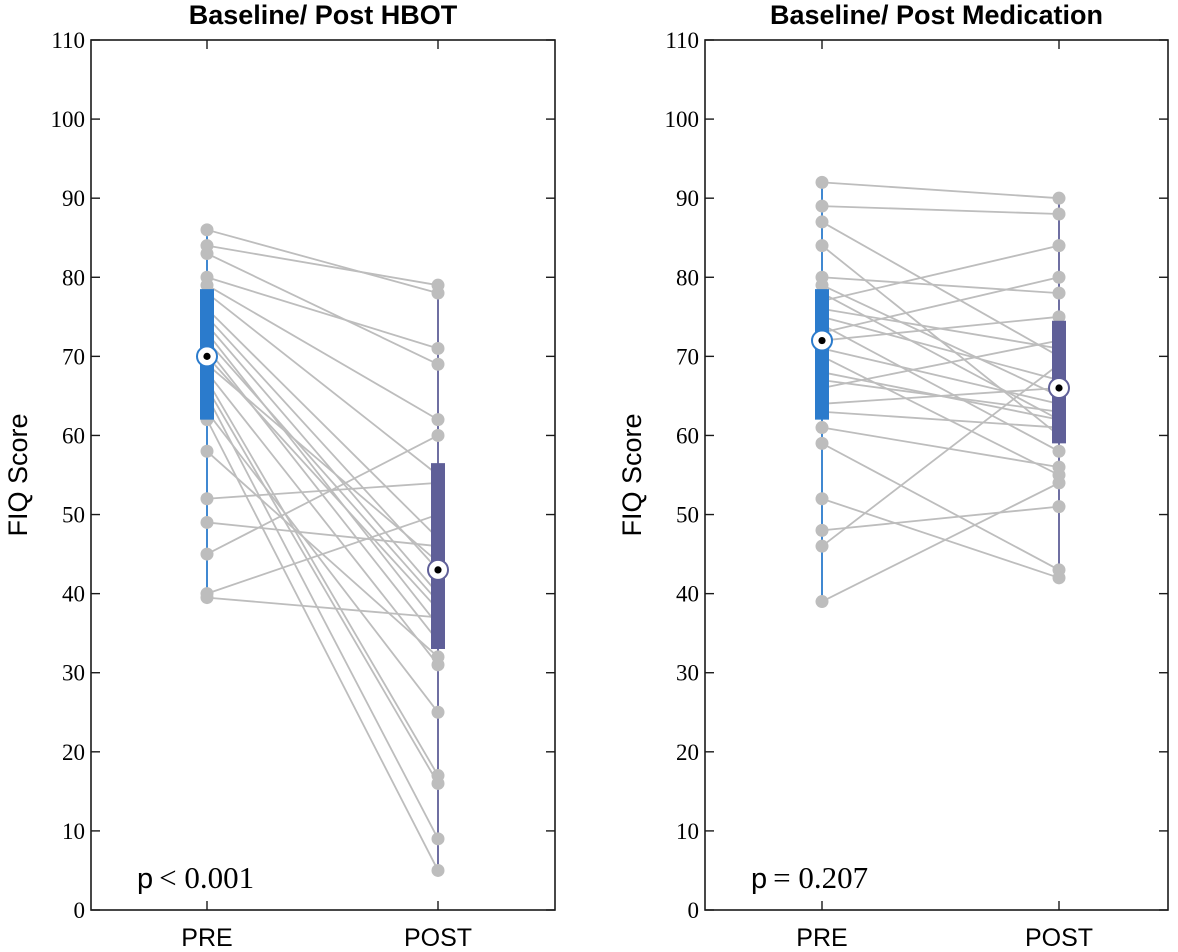 The image size is (1178, 952). What do you see at coordinates (632, 474) in the screenshot?
I see `y-axis-label: FIQ Score` at bounding box center [632, 474].